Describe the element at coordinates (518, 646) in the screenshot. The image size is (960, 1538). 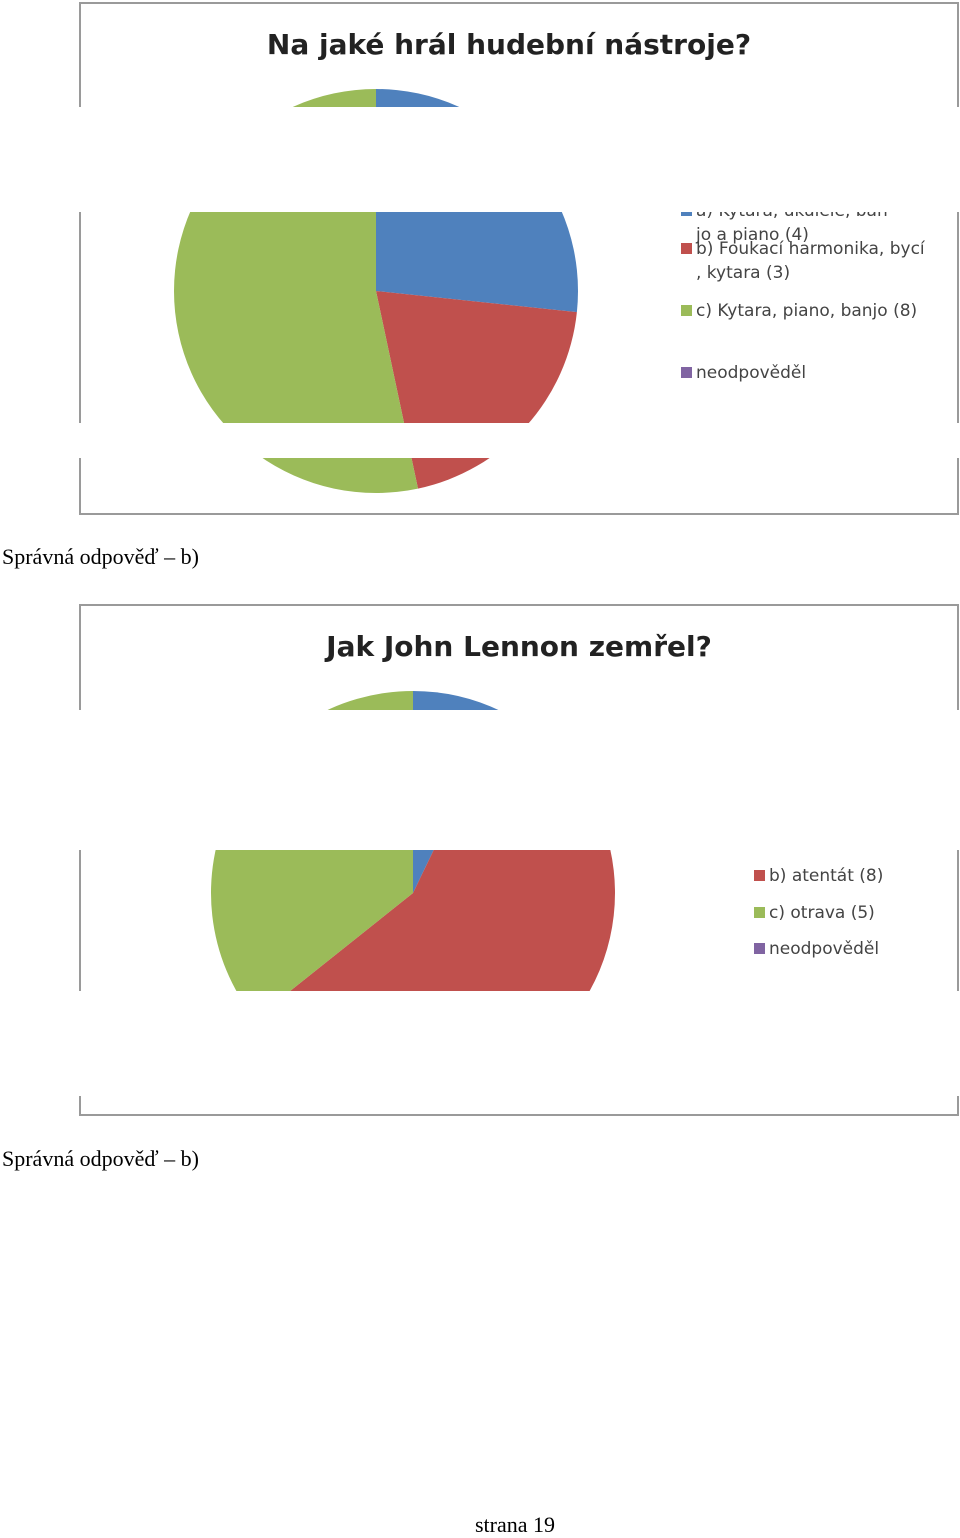
I see `chart-title: Jak John Lennon zemřel?` at that location.